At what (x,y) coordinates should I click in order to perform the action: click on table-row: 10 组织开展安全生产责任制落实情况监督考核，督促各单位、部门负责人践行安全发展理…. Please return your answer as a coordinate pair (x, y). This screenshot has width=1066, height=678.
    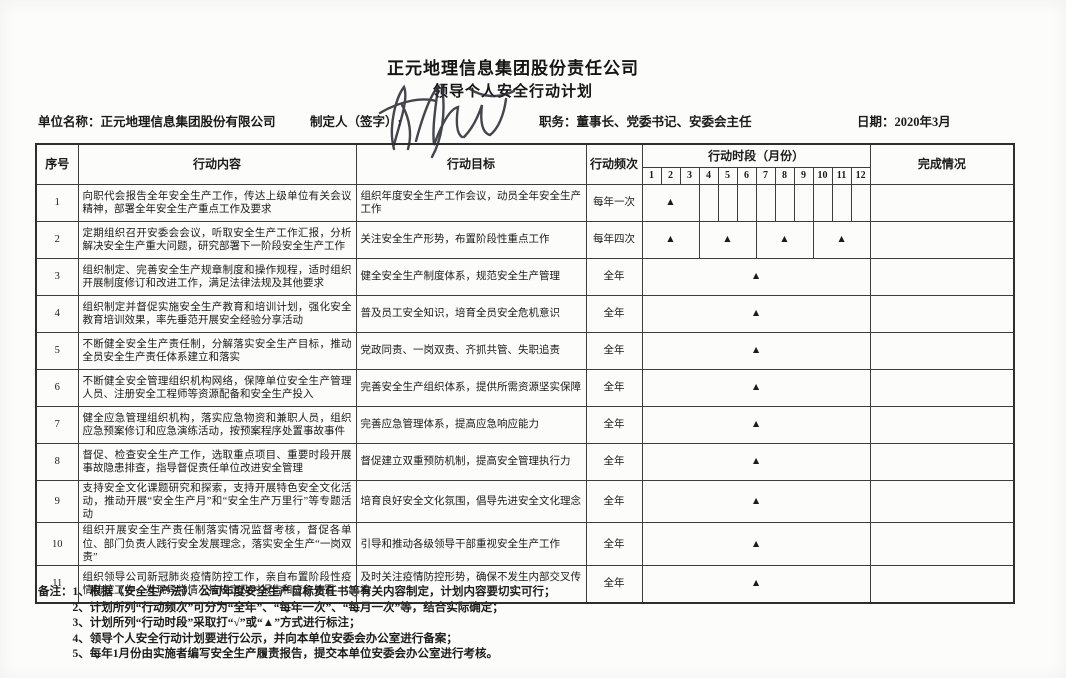
    Looking at the image, I should click on (525, 544).